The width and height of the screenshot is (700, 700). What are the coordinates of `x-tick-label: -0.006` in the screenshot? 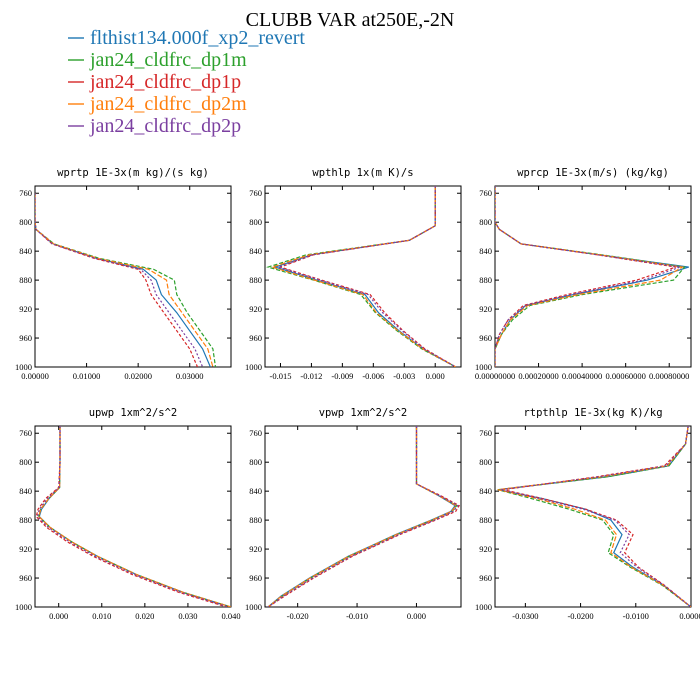 It's located at (373, 376).